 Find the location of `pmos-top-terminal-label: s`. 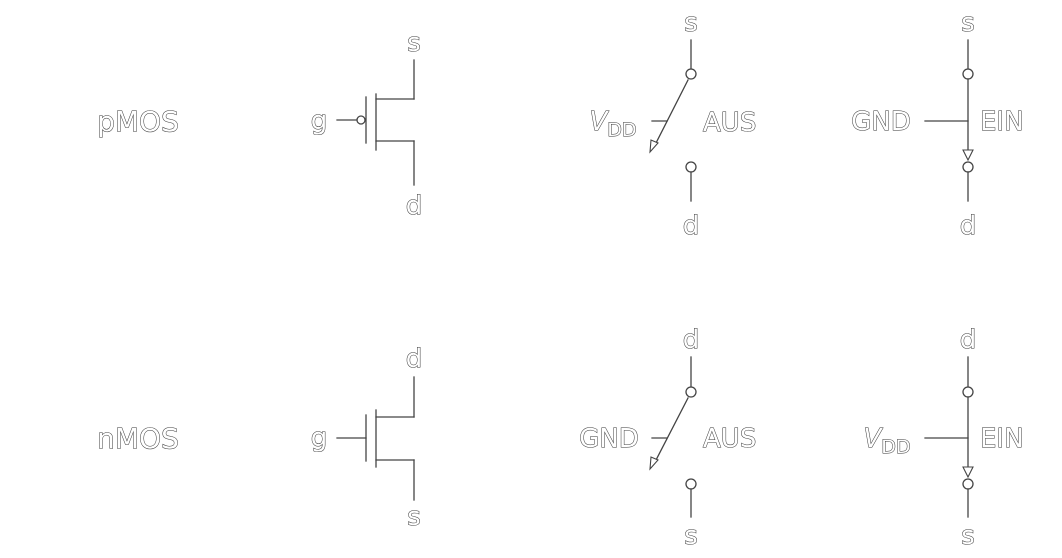

pmos-top-terminal-label: s is located at coordinates (414, 43).